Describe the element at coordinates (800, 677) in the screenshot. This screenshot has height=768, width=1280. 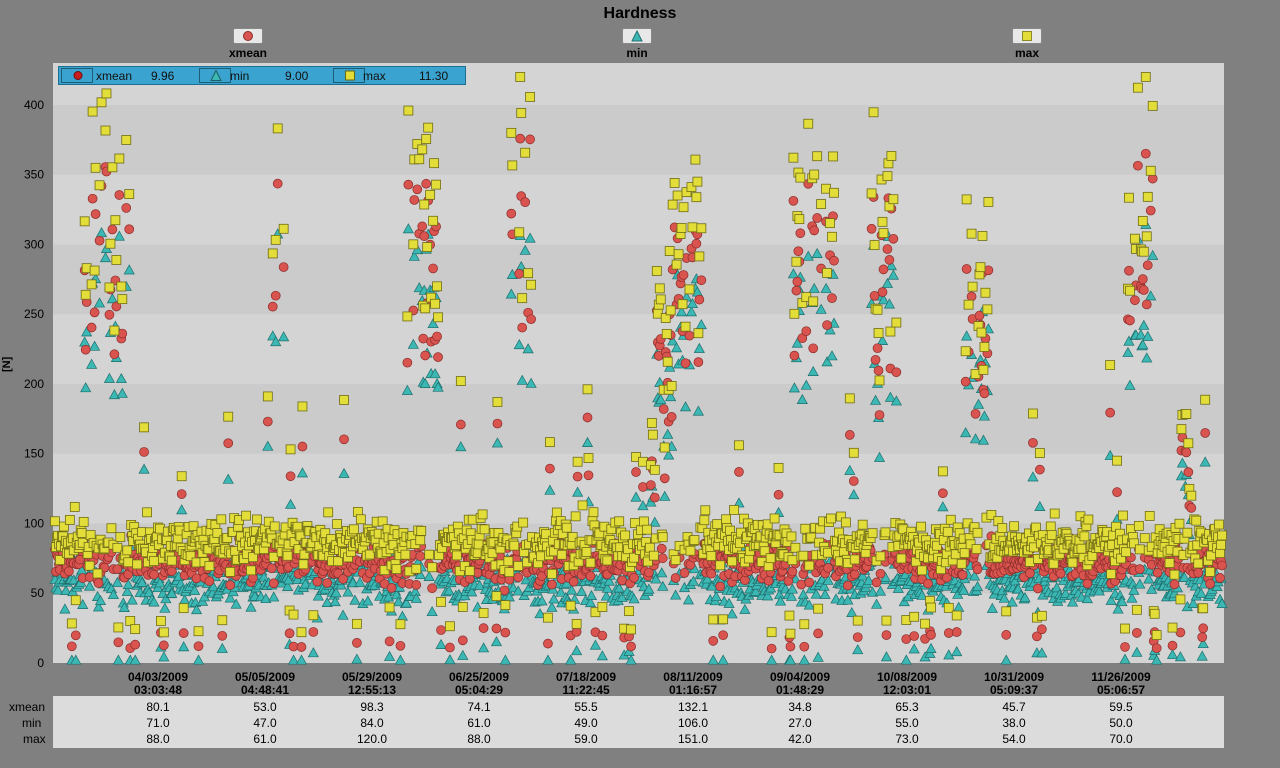
I see `x-tick-date: 09/04/2009` at that location.